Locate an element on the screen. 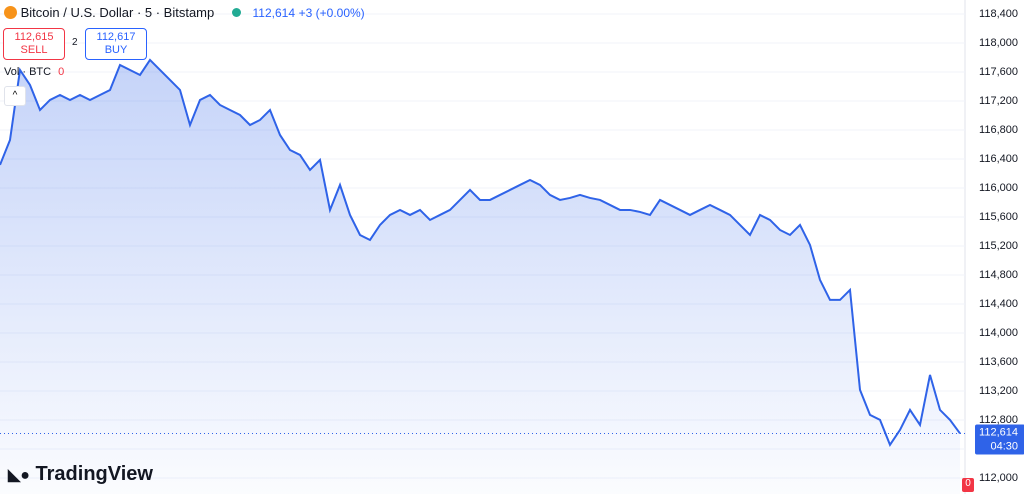  spread: 2 is located at coordinates (75, 42).